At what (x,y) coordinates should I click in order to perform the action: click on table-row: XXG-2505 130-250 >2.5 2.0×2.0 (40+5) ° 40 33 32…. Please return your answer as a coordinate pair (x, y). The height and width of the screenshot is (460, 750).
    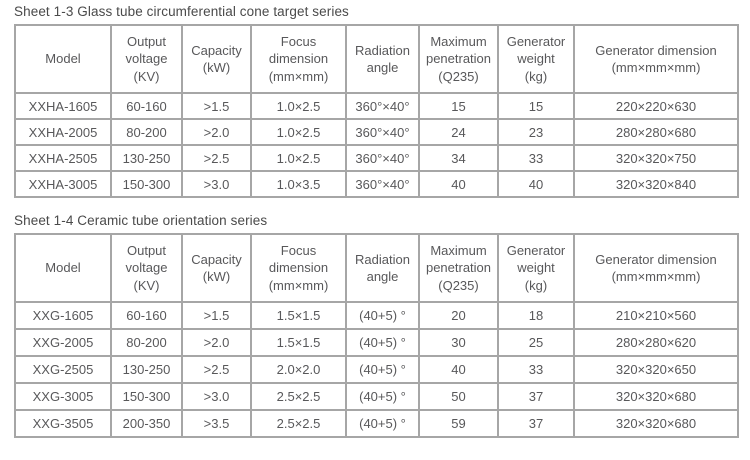
    Looking at the image, I should click on (376, 369).